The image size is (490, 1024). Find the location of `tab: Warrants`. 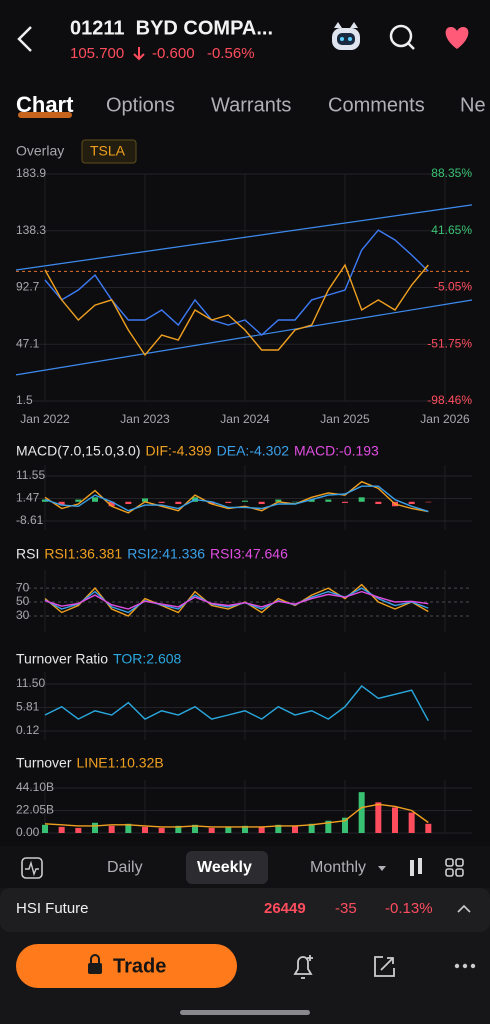

tab: Warrants is located at coordinates (251, 105).